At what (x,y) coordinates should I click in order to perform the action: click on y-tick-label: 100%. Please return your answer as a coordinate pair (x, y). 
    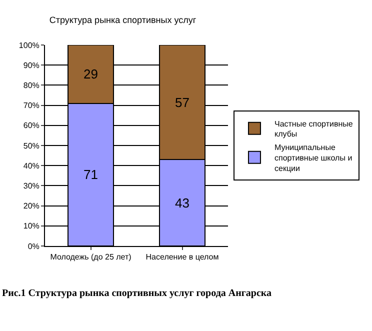
    Looking at the image, I should click on (29, 45).